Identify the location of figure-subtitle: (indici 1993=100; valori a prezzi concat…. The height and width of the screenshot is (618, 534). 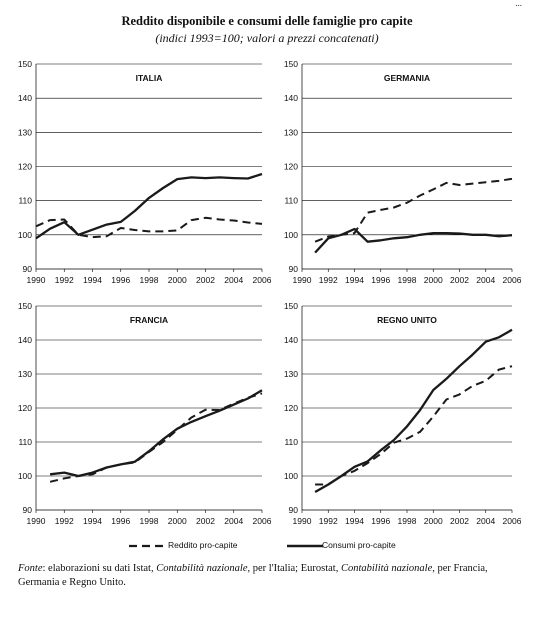
(267, 38).